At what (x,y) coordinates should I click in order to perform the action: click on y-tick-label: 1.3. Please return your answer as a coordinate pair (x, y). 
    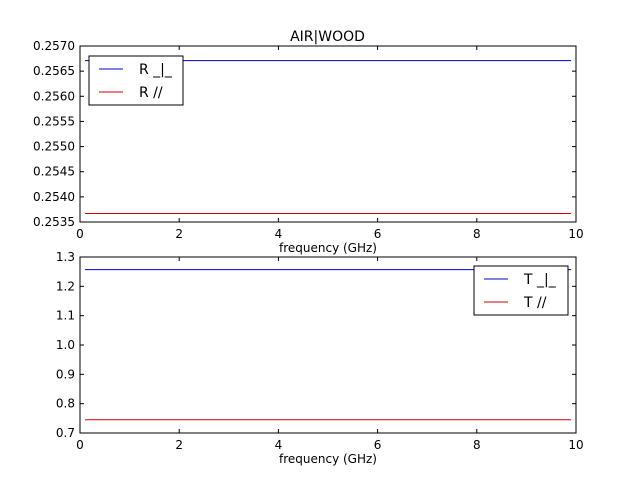
    Looking at the image, I should click on (65, 257).